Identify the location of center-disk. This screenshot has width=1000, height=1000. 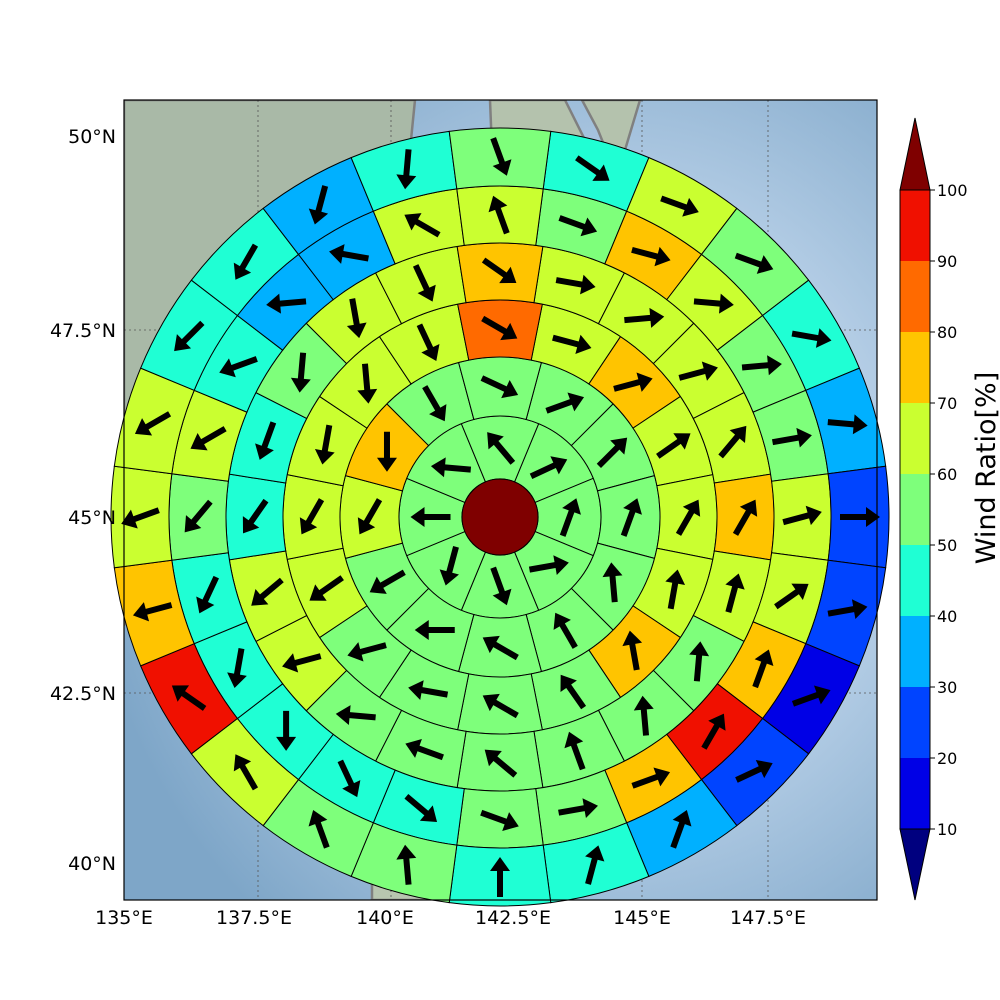
(500, 517).